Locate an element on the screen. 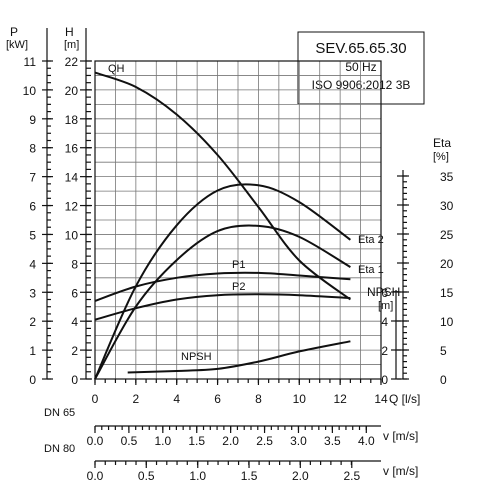  p-axis-tick-label: 5 is located at coordinates (32, 235).